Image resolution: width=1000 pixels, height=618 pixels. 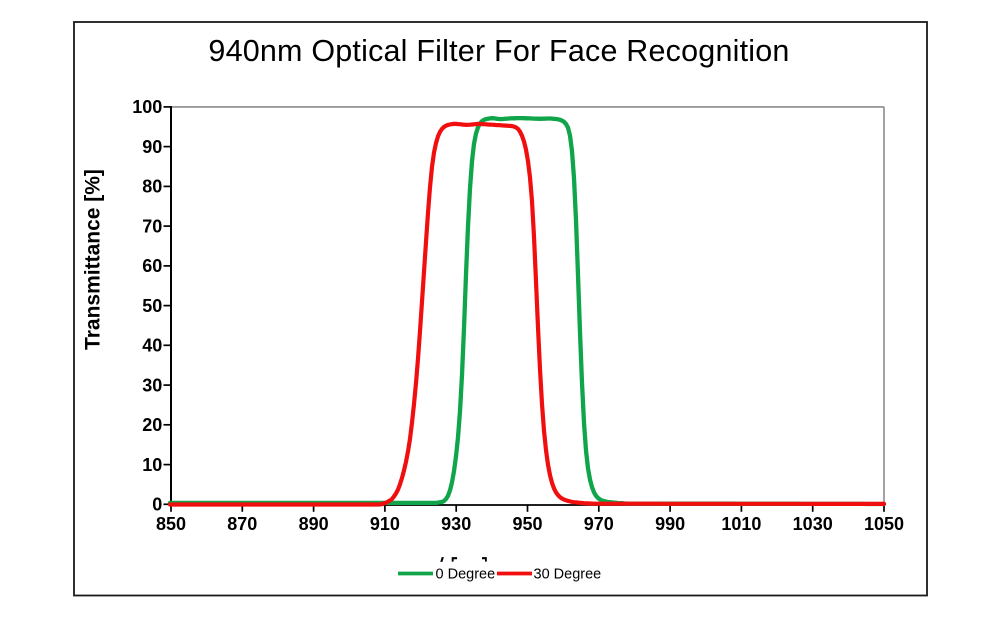 What do you see at coordinates (568, 575) in the screenshot?
I see `svg-text: 30 Degree` at bounding box center [568, 575].